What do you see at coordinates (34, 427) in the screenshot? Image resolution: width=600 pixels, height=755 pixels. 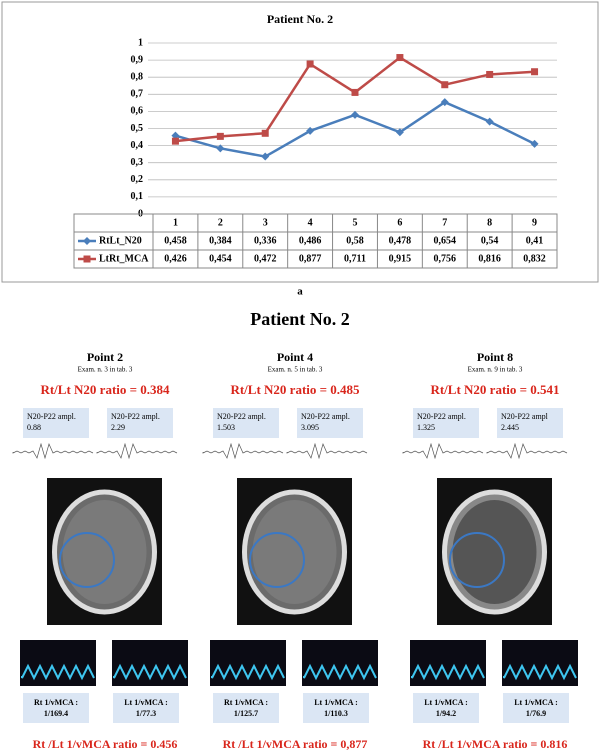 I see `ampl-value: 0.88` at bounding box center [34, 427].